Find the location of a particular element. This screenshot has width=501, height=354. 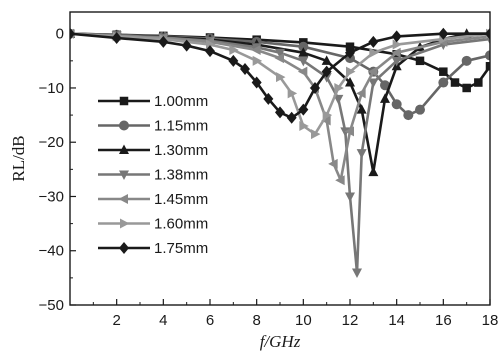

x-axis-title: f/GHz is located at coordinates (280, 341).